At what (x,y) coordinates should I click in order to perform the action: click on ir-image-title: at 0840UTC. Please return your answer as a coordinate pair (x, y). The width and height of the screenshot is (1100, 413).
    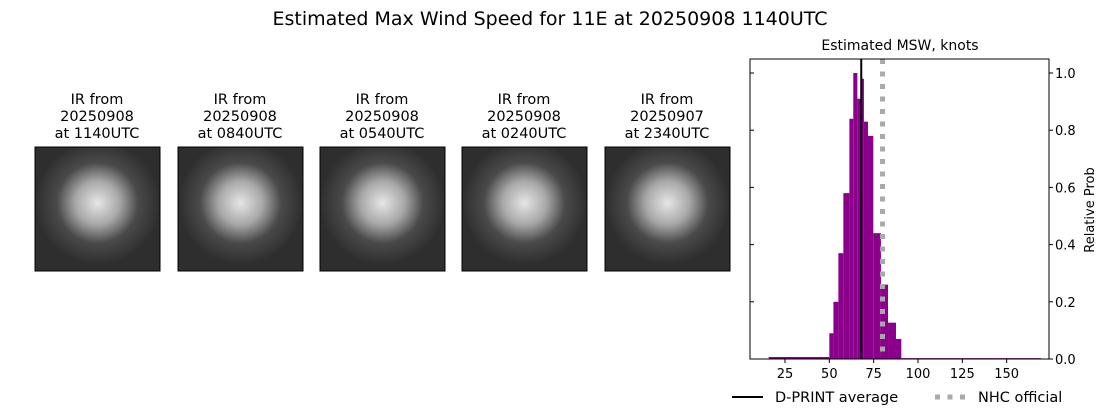
    Looking at the image, I should click on (240, 134).